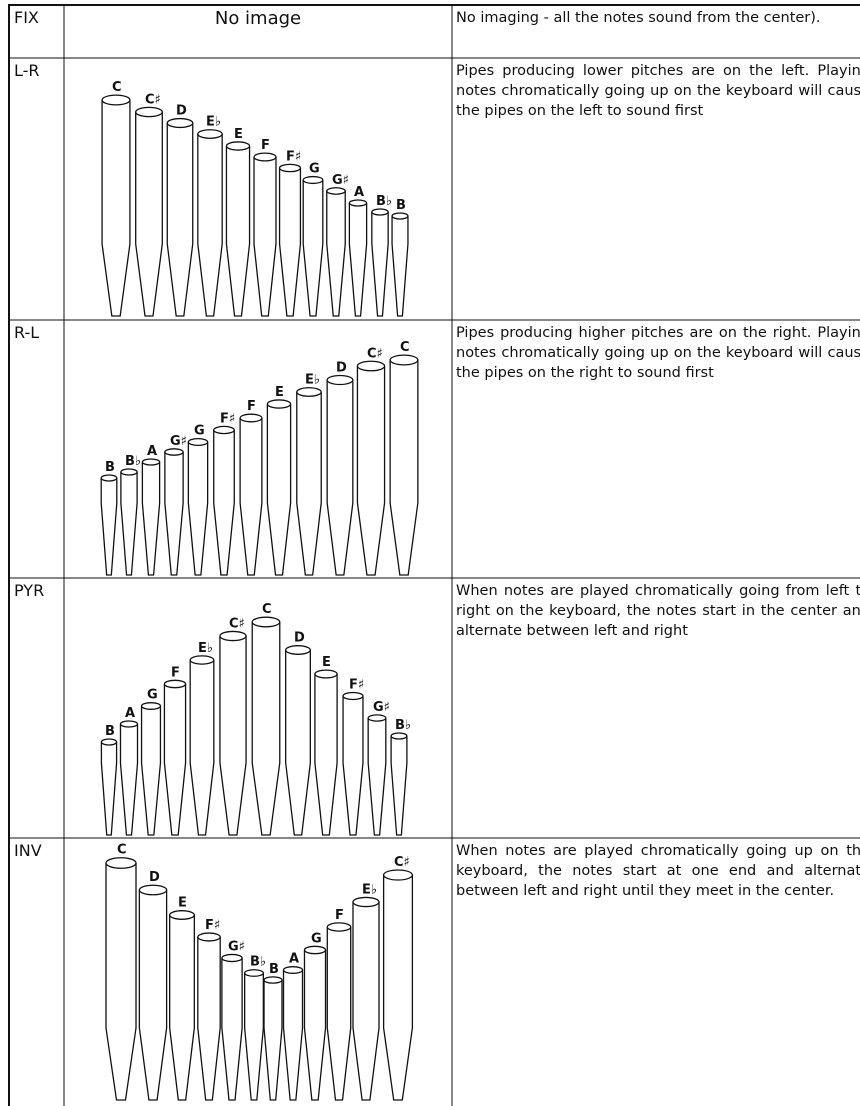 This screenshot has height=1106, width=860. I want to click on row-code: R-L, so click(27, 332).